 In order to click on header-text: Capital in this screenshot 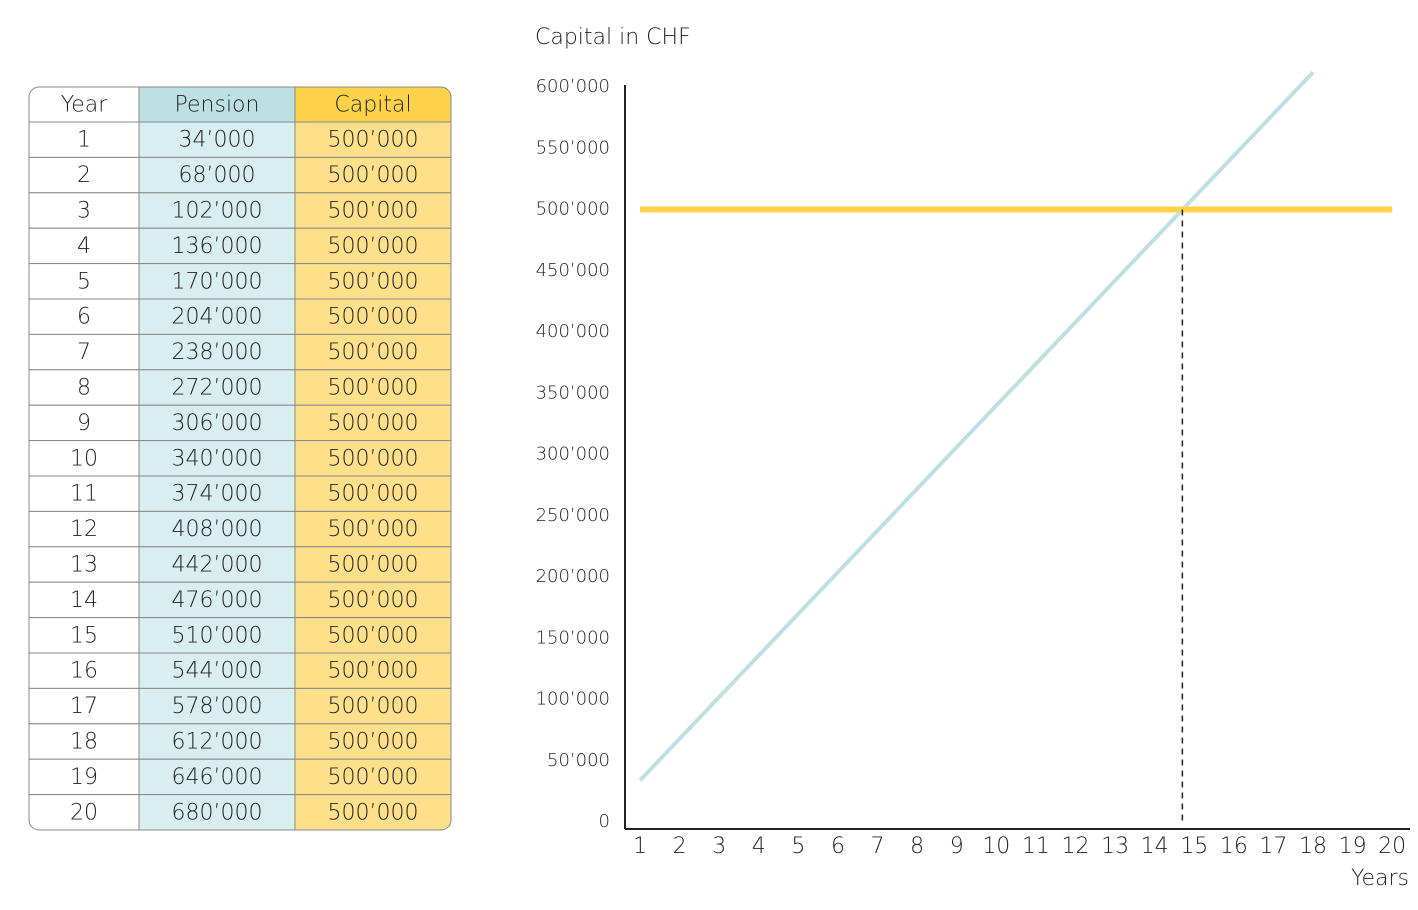, I will do `click(372, 105)`.